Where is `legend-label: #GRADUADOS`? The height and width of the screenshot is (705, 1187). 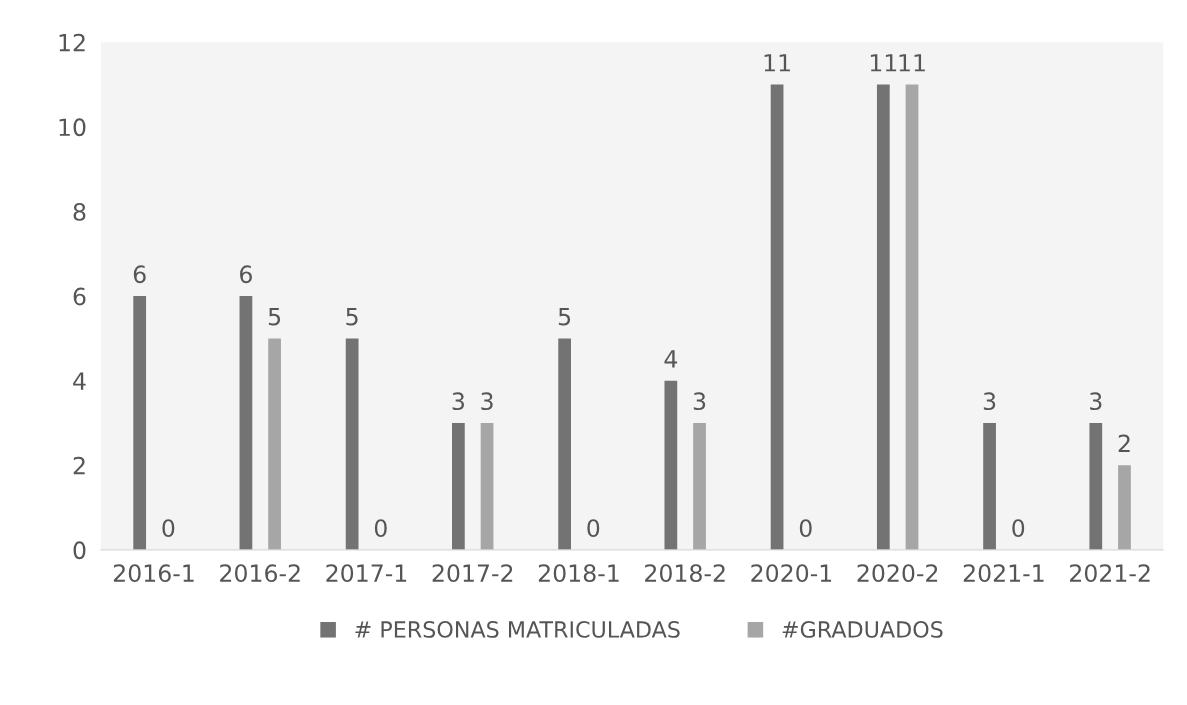 legend-label: #GRADUADOS is located at coordinates (862, 629).